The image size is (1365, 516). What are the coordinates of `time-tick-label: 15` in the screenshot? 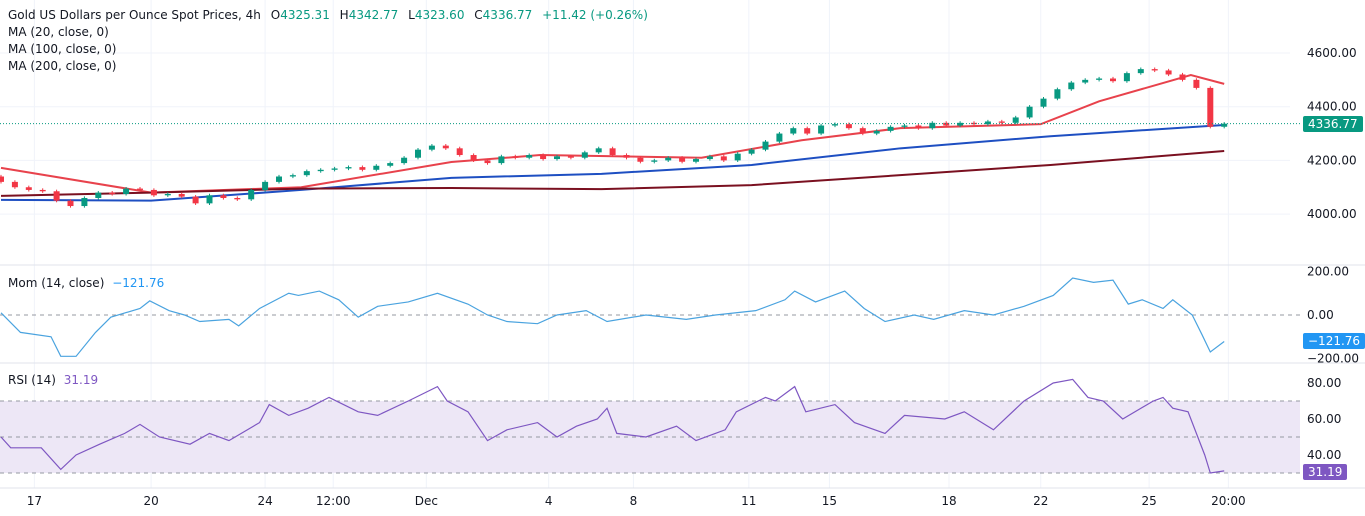 It's located at (829, 501).